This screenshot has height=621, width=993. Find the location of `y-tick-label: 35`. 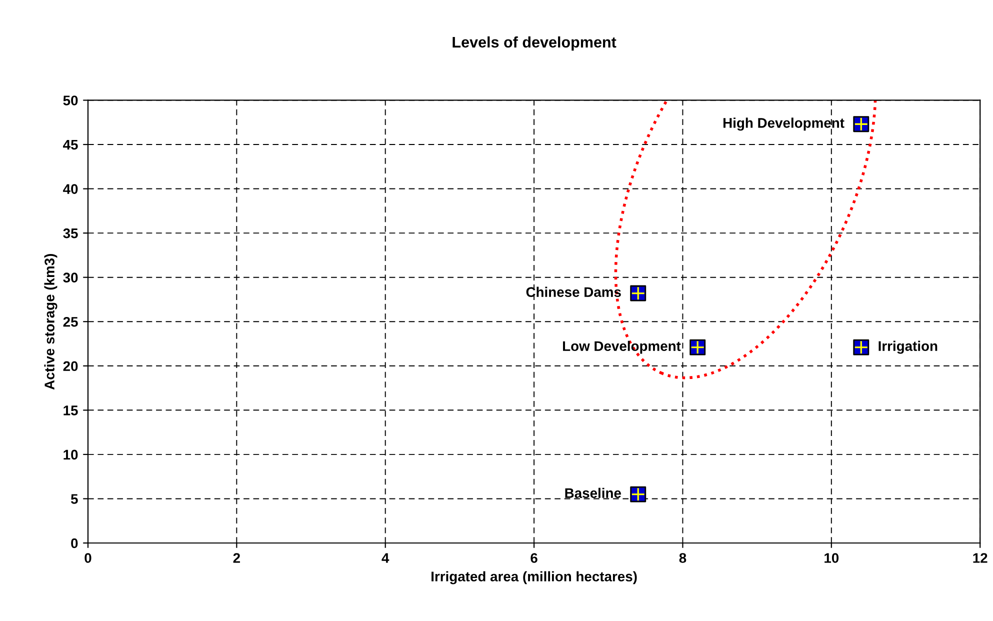

y-tick-label: 35 is located at coordinates (70, 233).